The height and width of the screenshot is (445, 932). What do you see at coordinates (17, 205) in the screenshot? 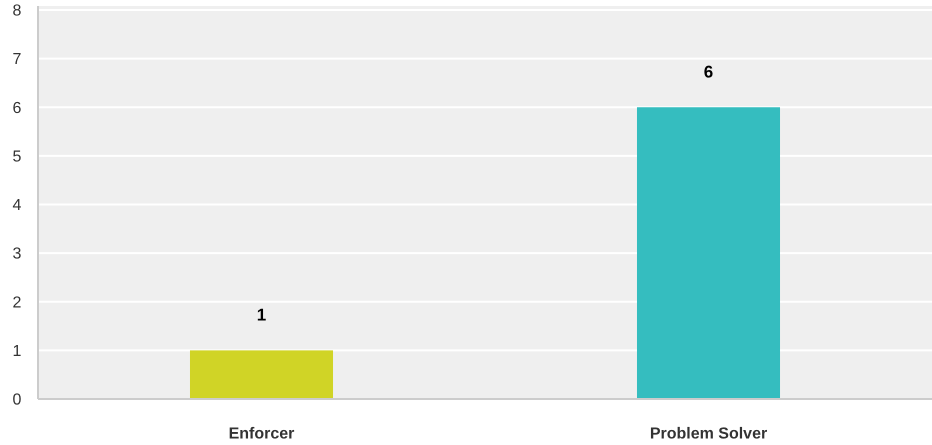
I see `y-tick-label: 4` at bounding box center [17, 205].